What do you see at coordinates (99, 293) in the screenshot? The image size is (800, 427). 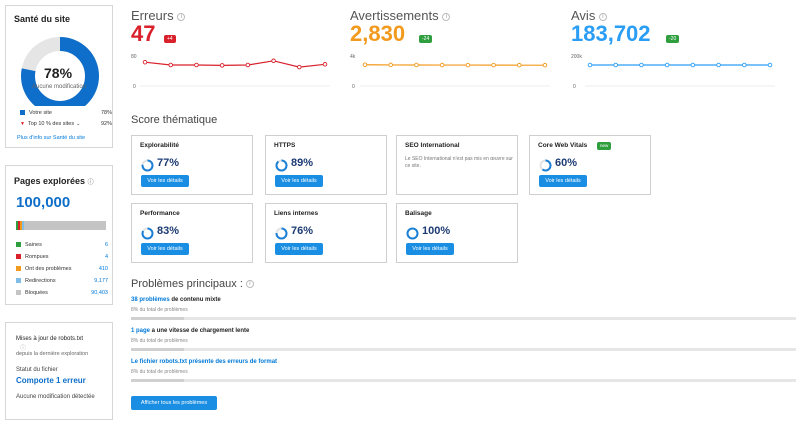 I see `pages-legend-value: 90,403` at bounding box center [99, 293].